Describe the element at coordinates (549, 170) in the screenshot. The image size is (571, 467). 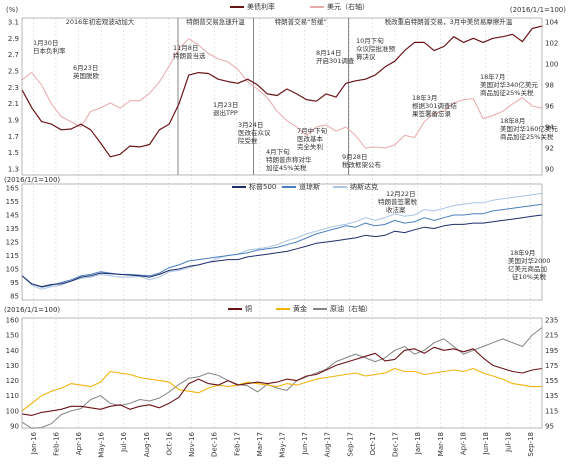
I see `top-y-tick-right: 90` at that location.